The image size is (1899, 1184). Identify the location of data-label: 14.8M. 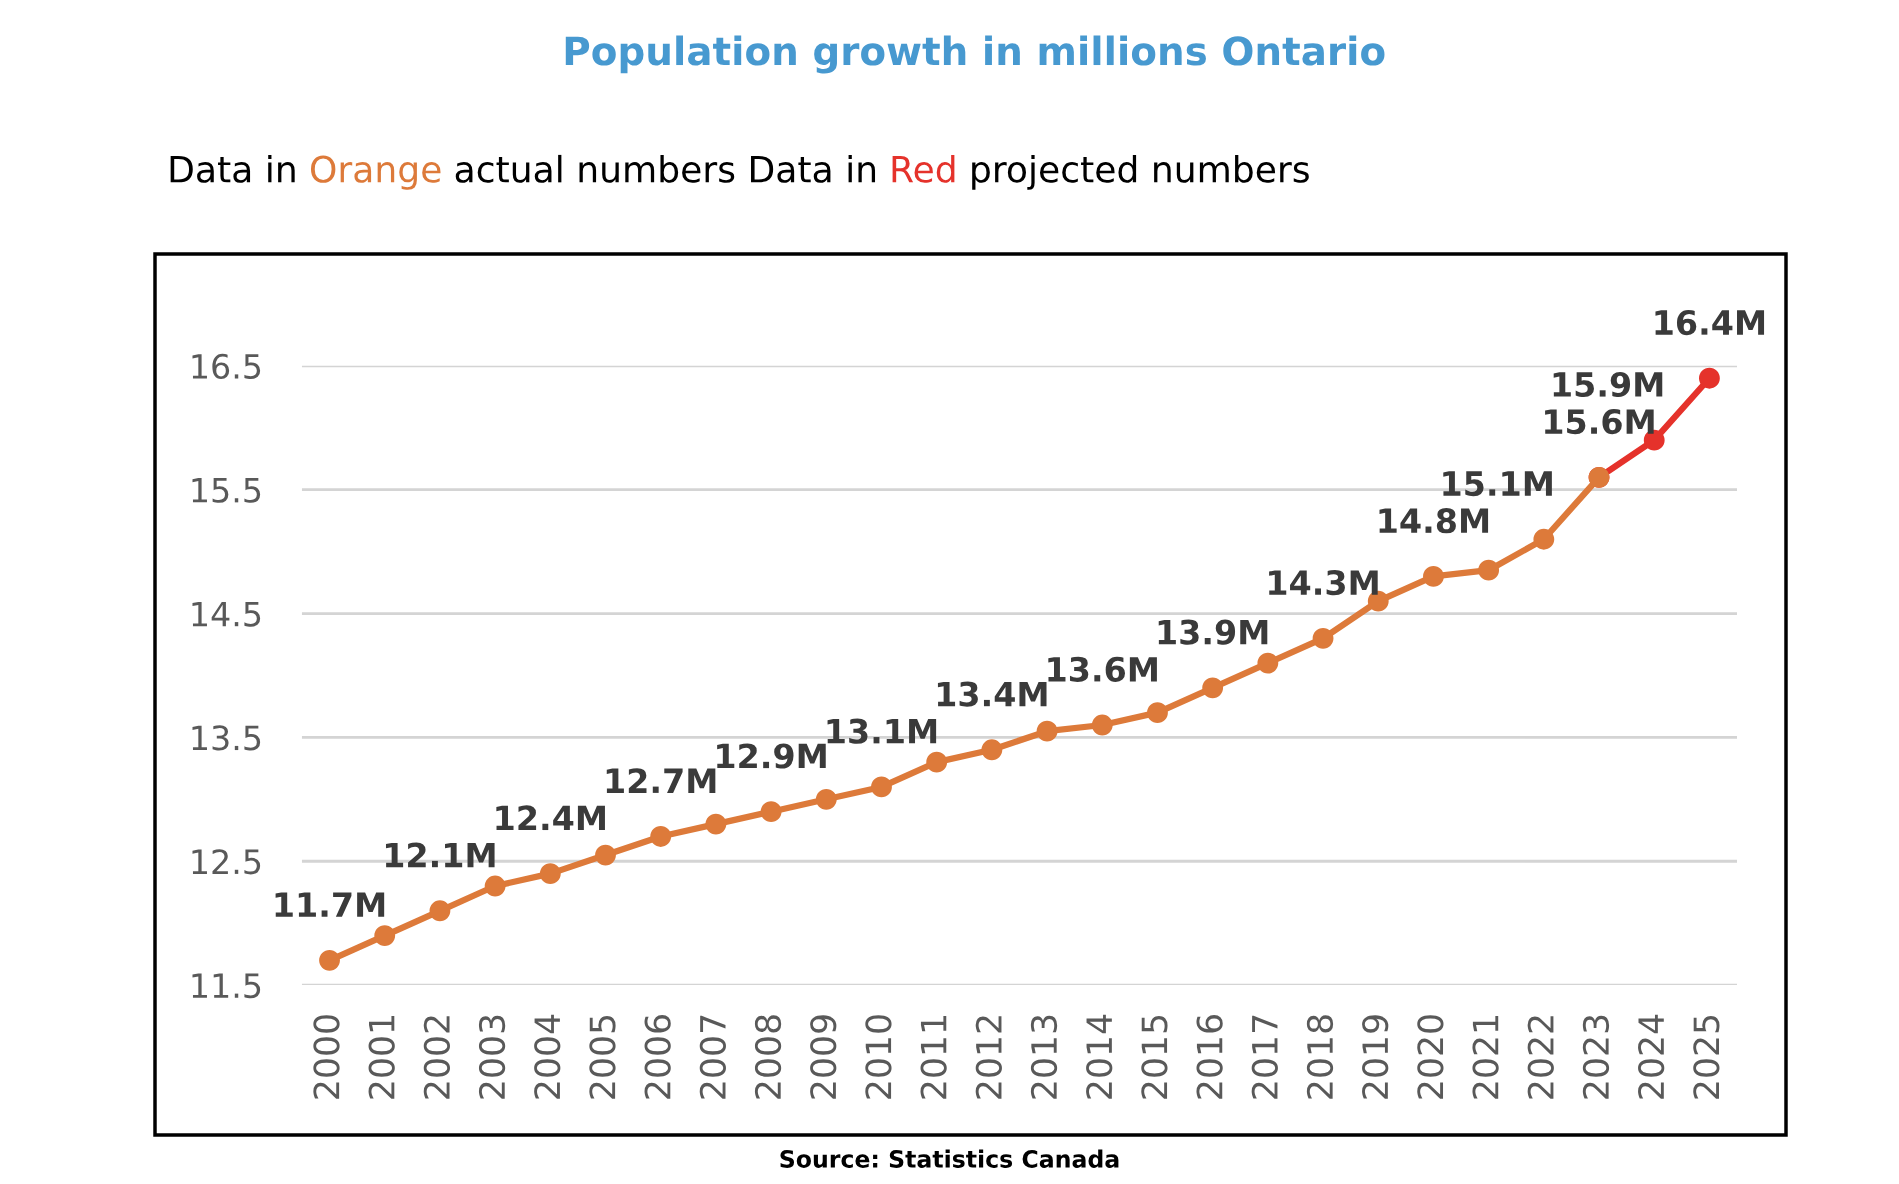
(1434, 521).